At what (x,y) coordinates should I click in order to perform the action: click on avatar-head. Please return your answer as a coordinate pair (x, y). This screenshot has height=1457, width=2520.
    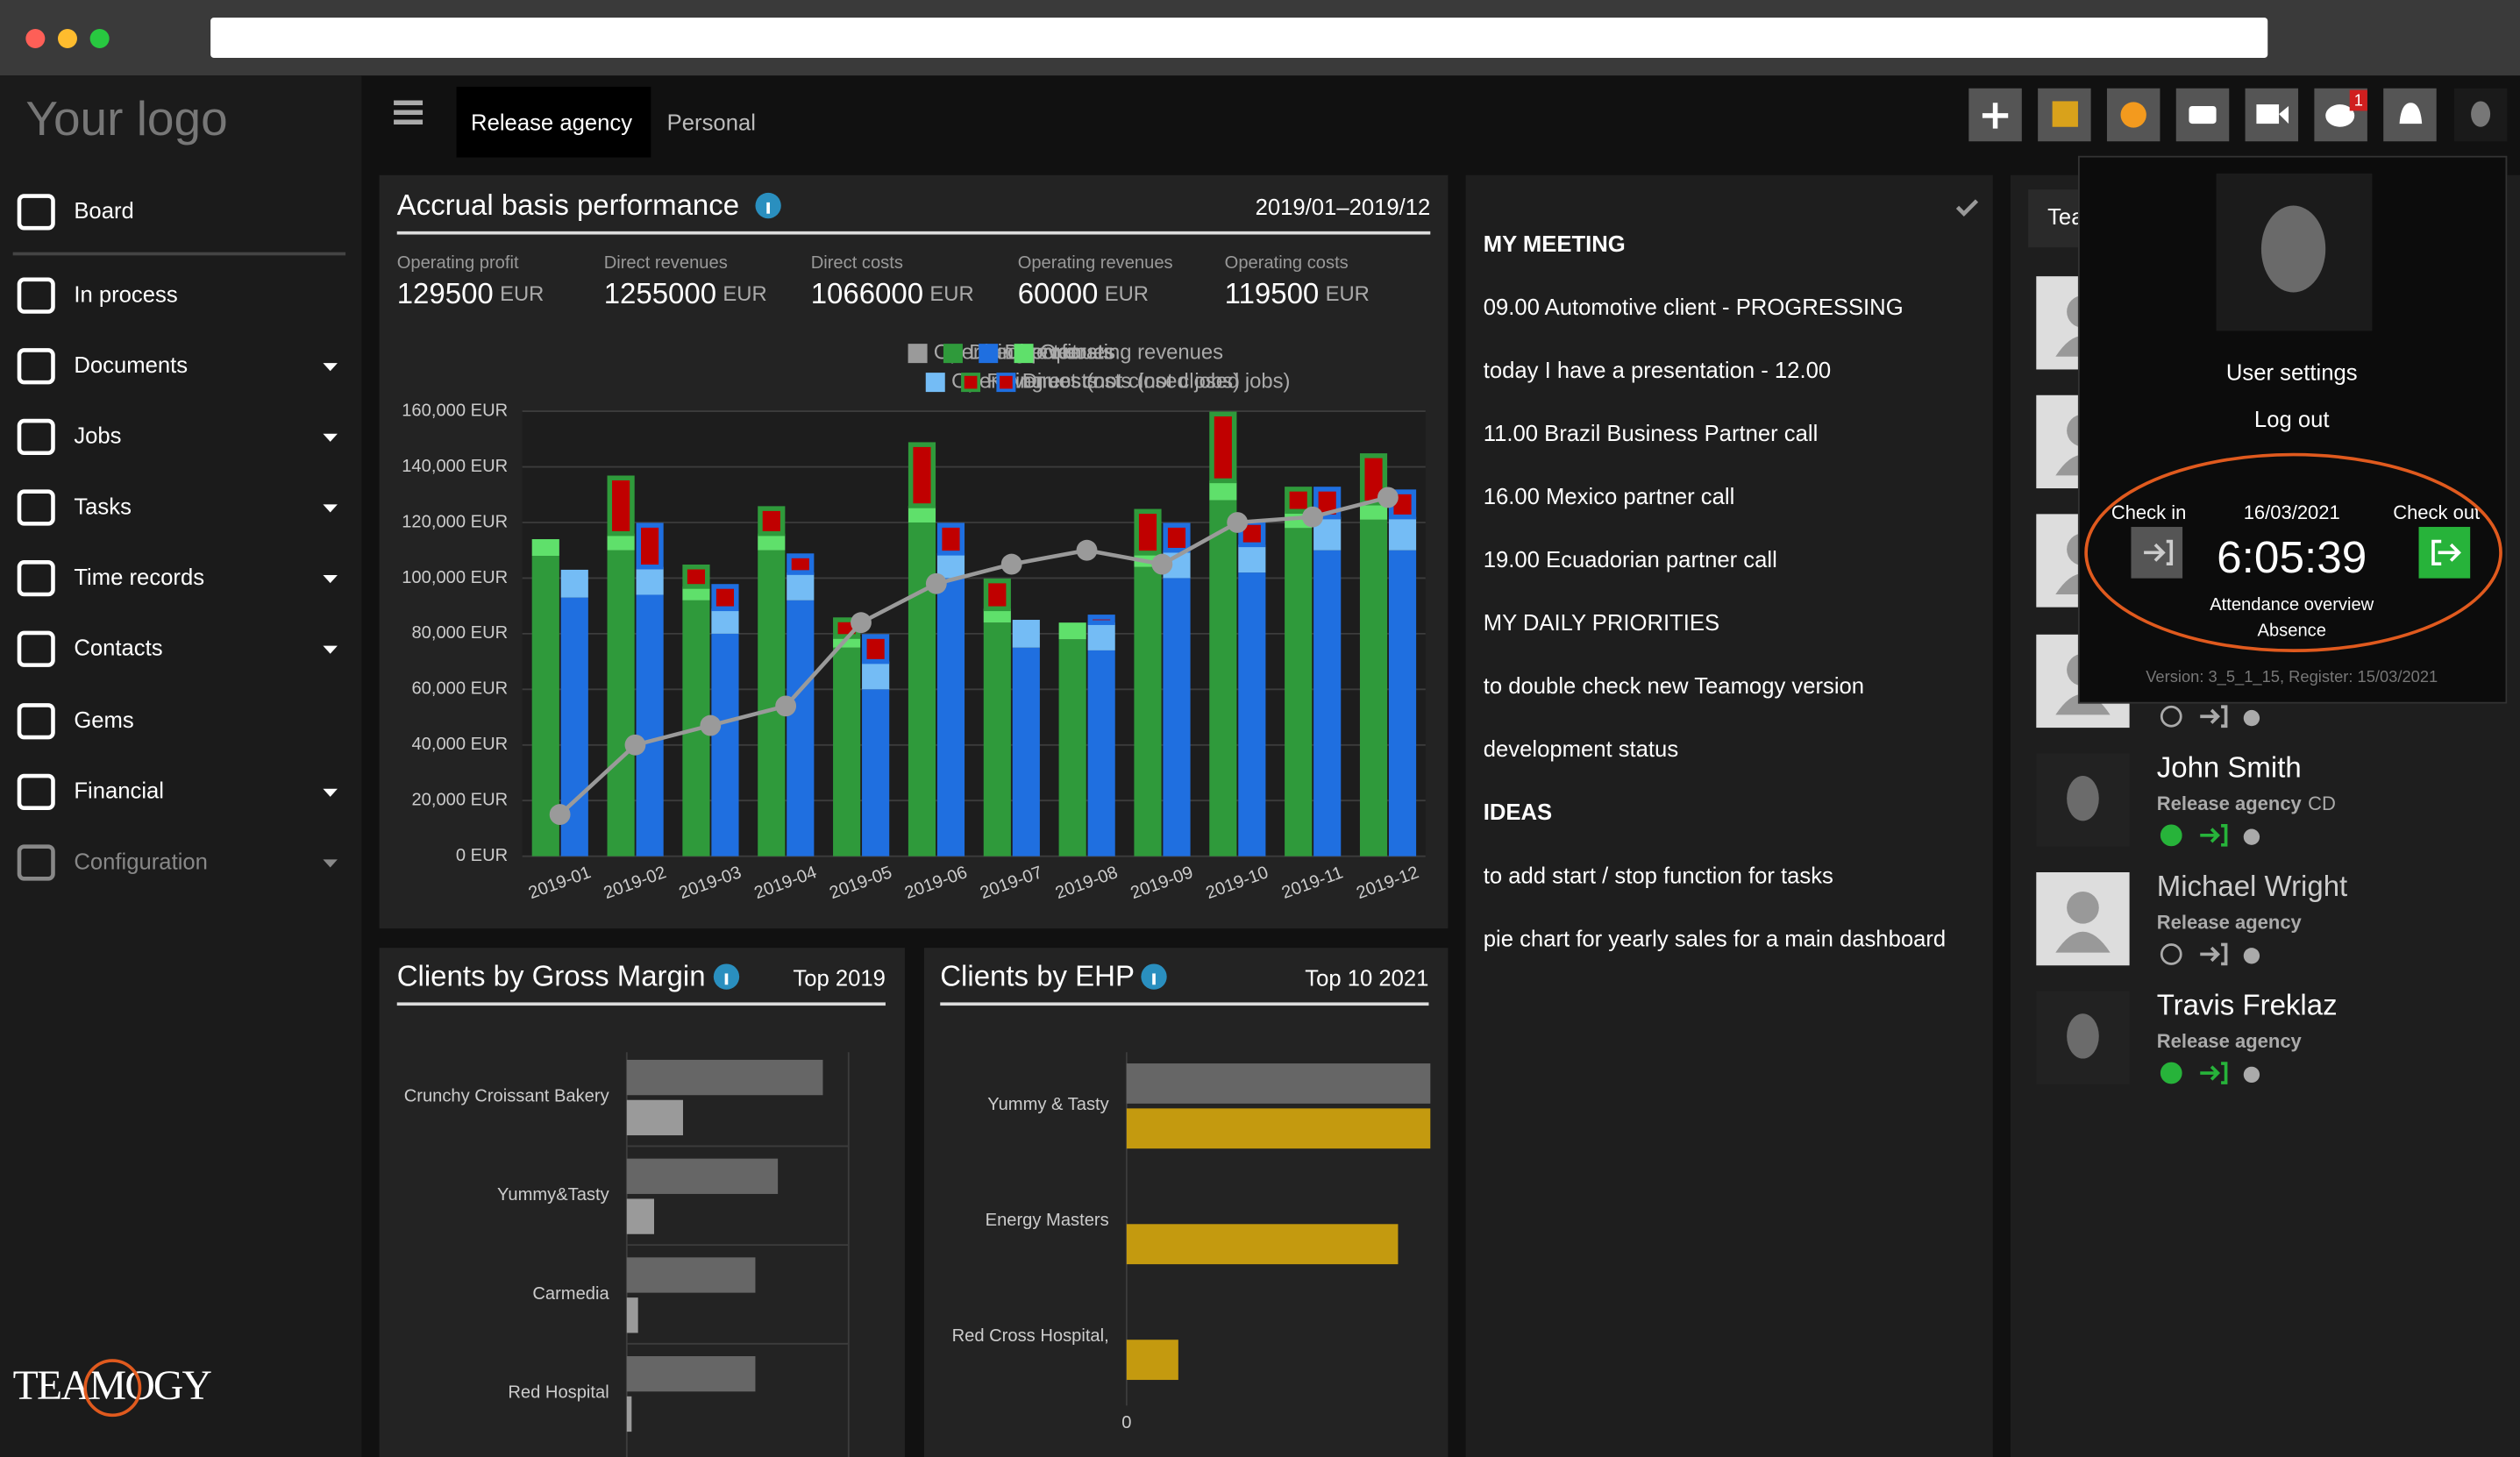
    Looking at the image, I should click on (2083, 907).